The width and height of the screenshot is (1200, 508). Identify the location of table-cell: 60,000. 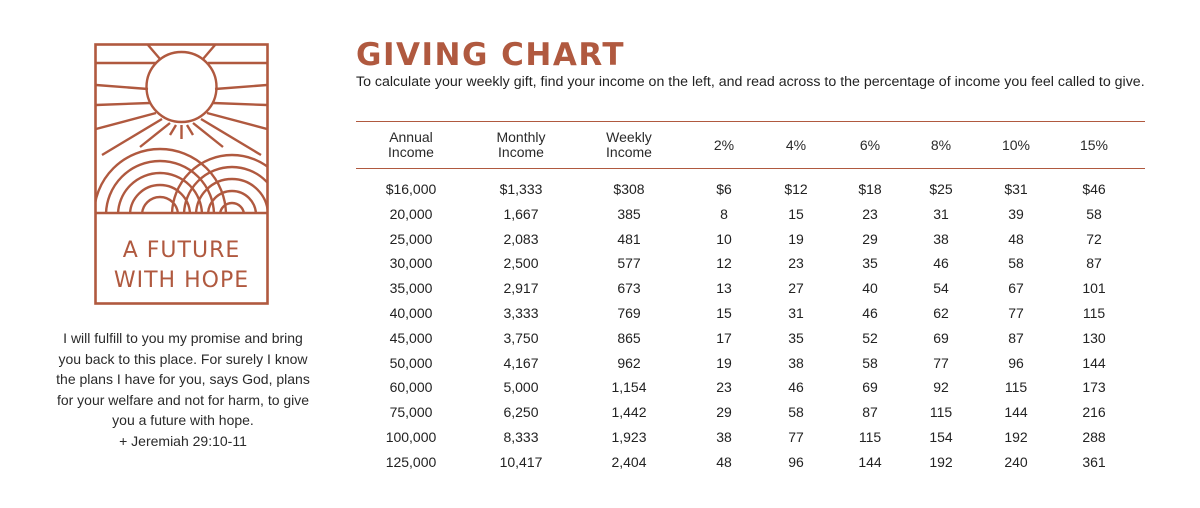
(411, 387).